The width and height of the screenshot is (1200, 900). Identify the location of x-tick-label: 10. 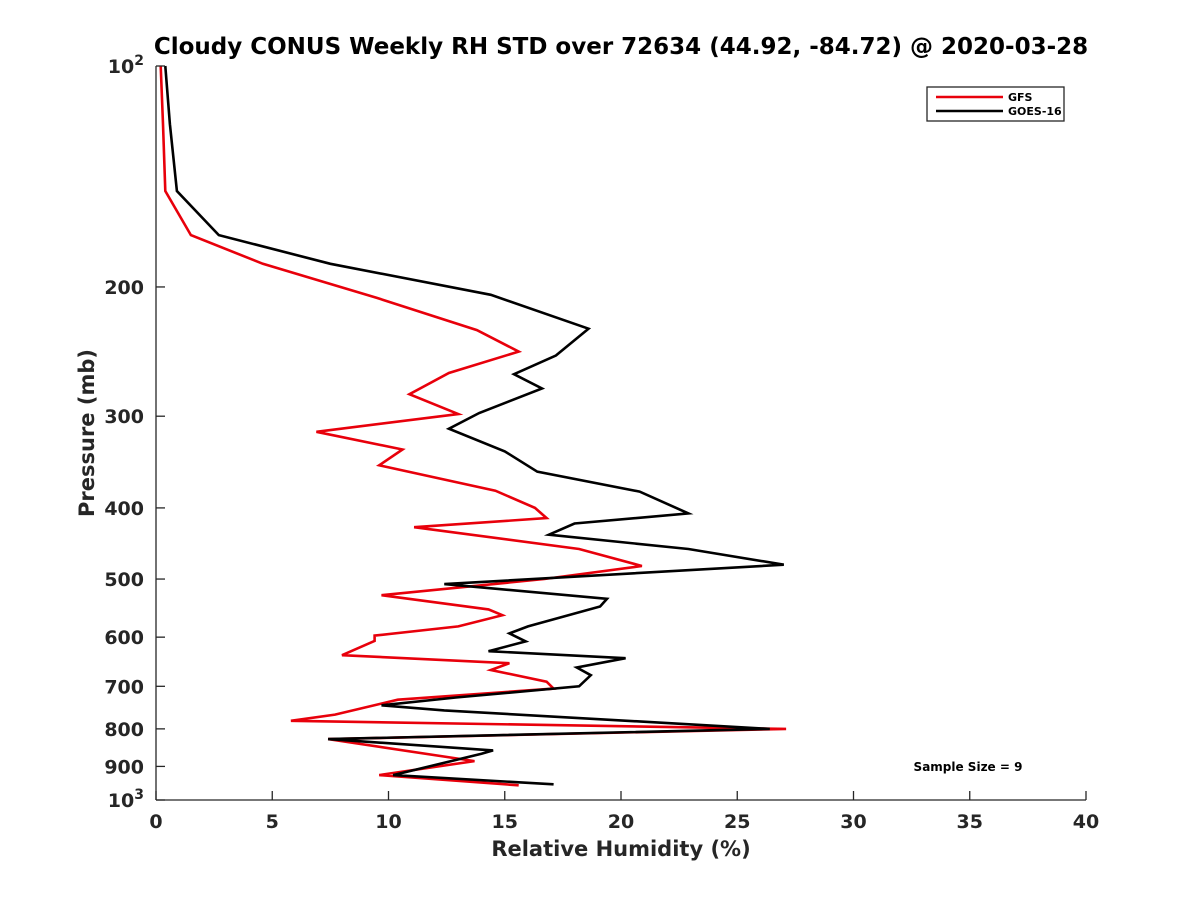
(388, 822).